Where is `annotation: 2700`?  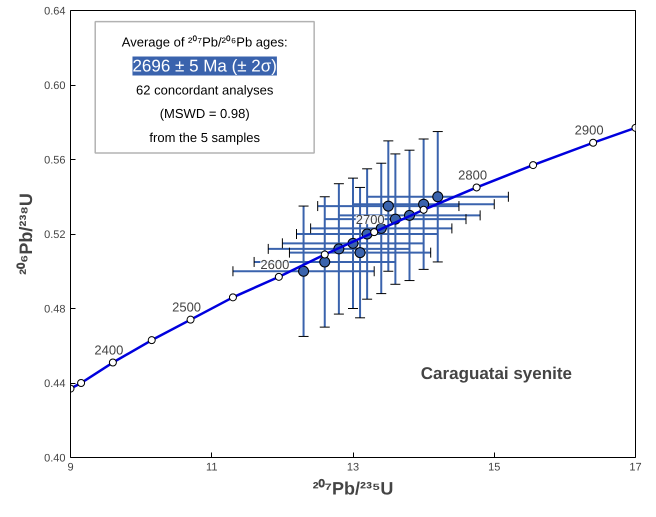 annotation: 2700 is located at coordinates (370, 220).